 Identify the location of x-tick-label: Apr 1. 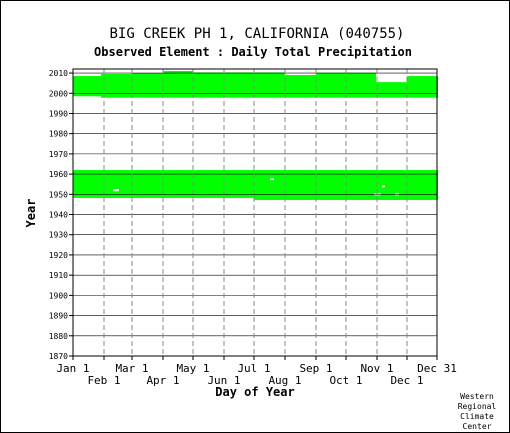
(162, 380).